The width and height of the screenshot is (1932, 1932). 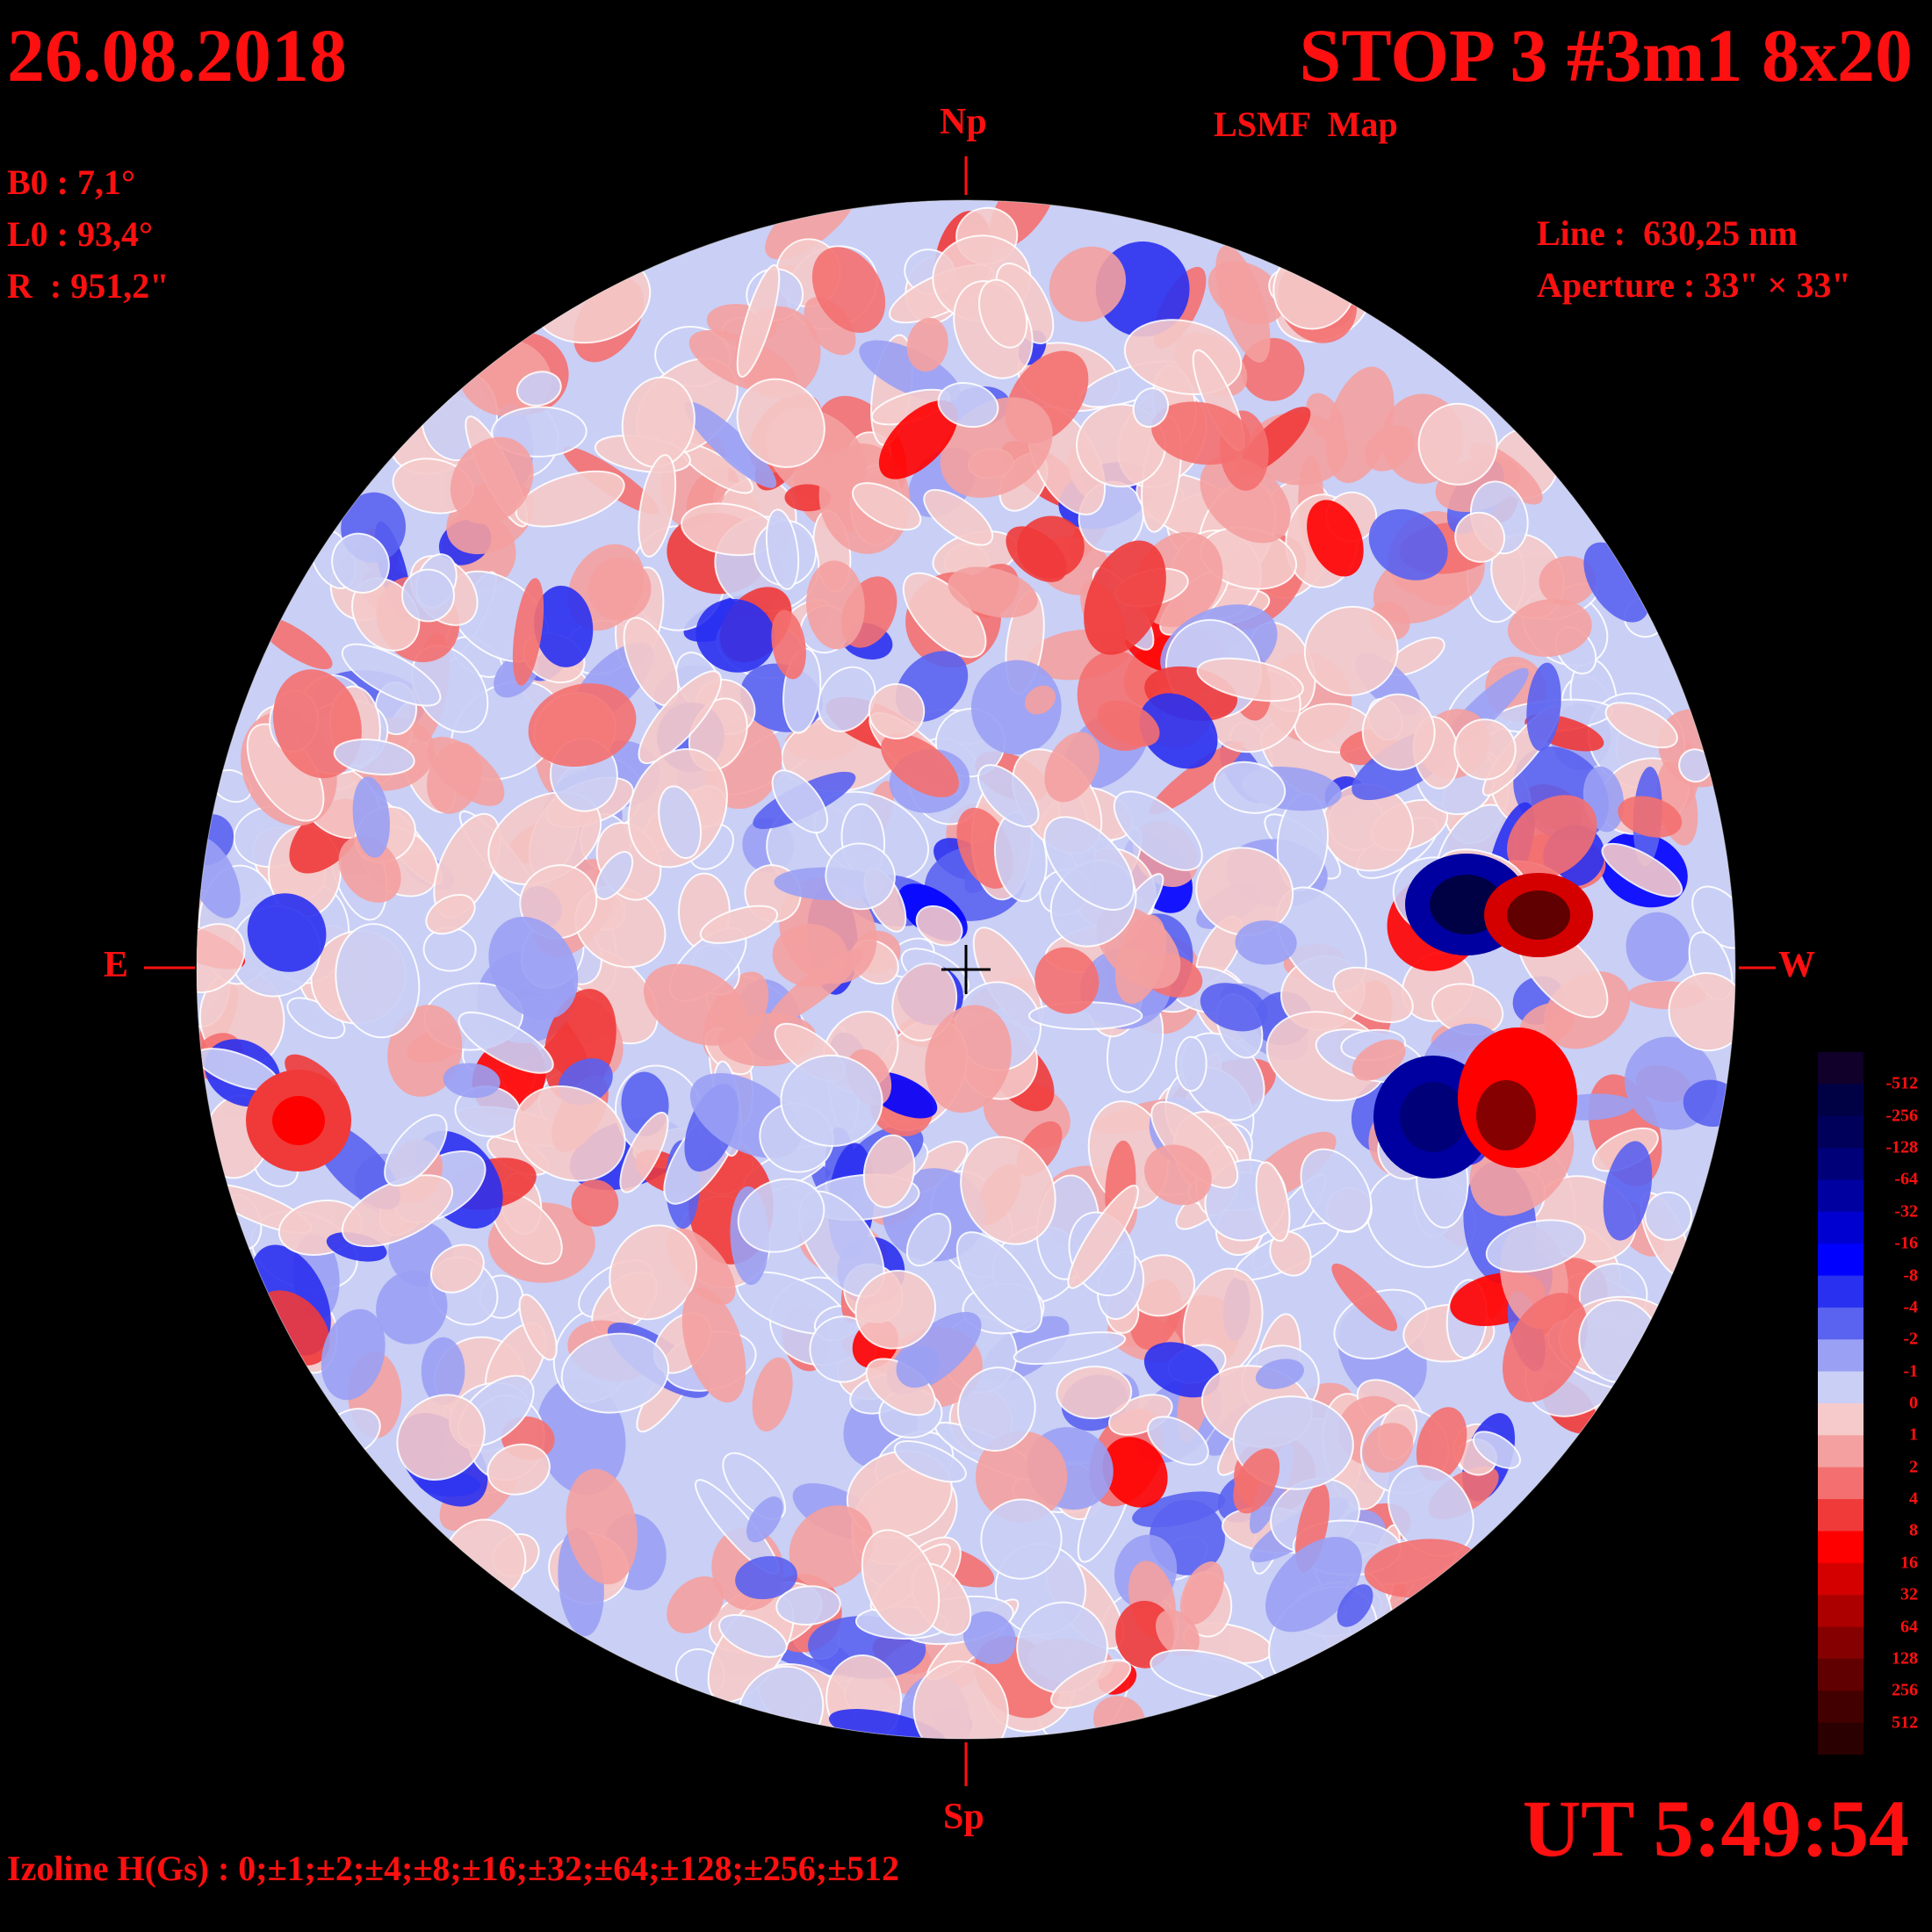 What do you see at coordinates (1906, 1211) in the screenshot?
I see `legend-label: -32` at bounding box center [1906, 1211].